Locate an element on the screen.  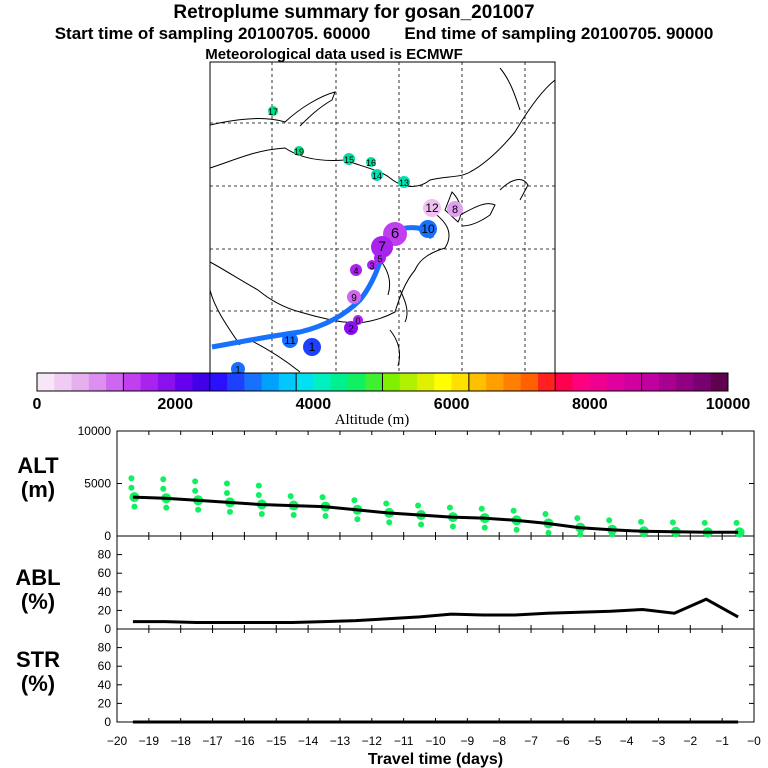
x-tick-label: −5 is located at coordinates (595, 741).